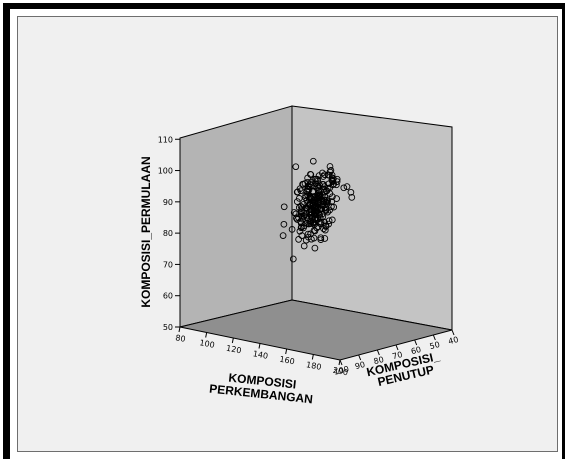  I want to click on vertical-axis-title: KOMPOSISI_PERMULAAN, so click(146, 231).